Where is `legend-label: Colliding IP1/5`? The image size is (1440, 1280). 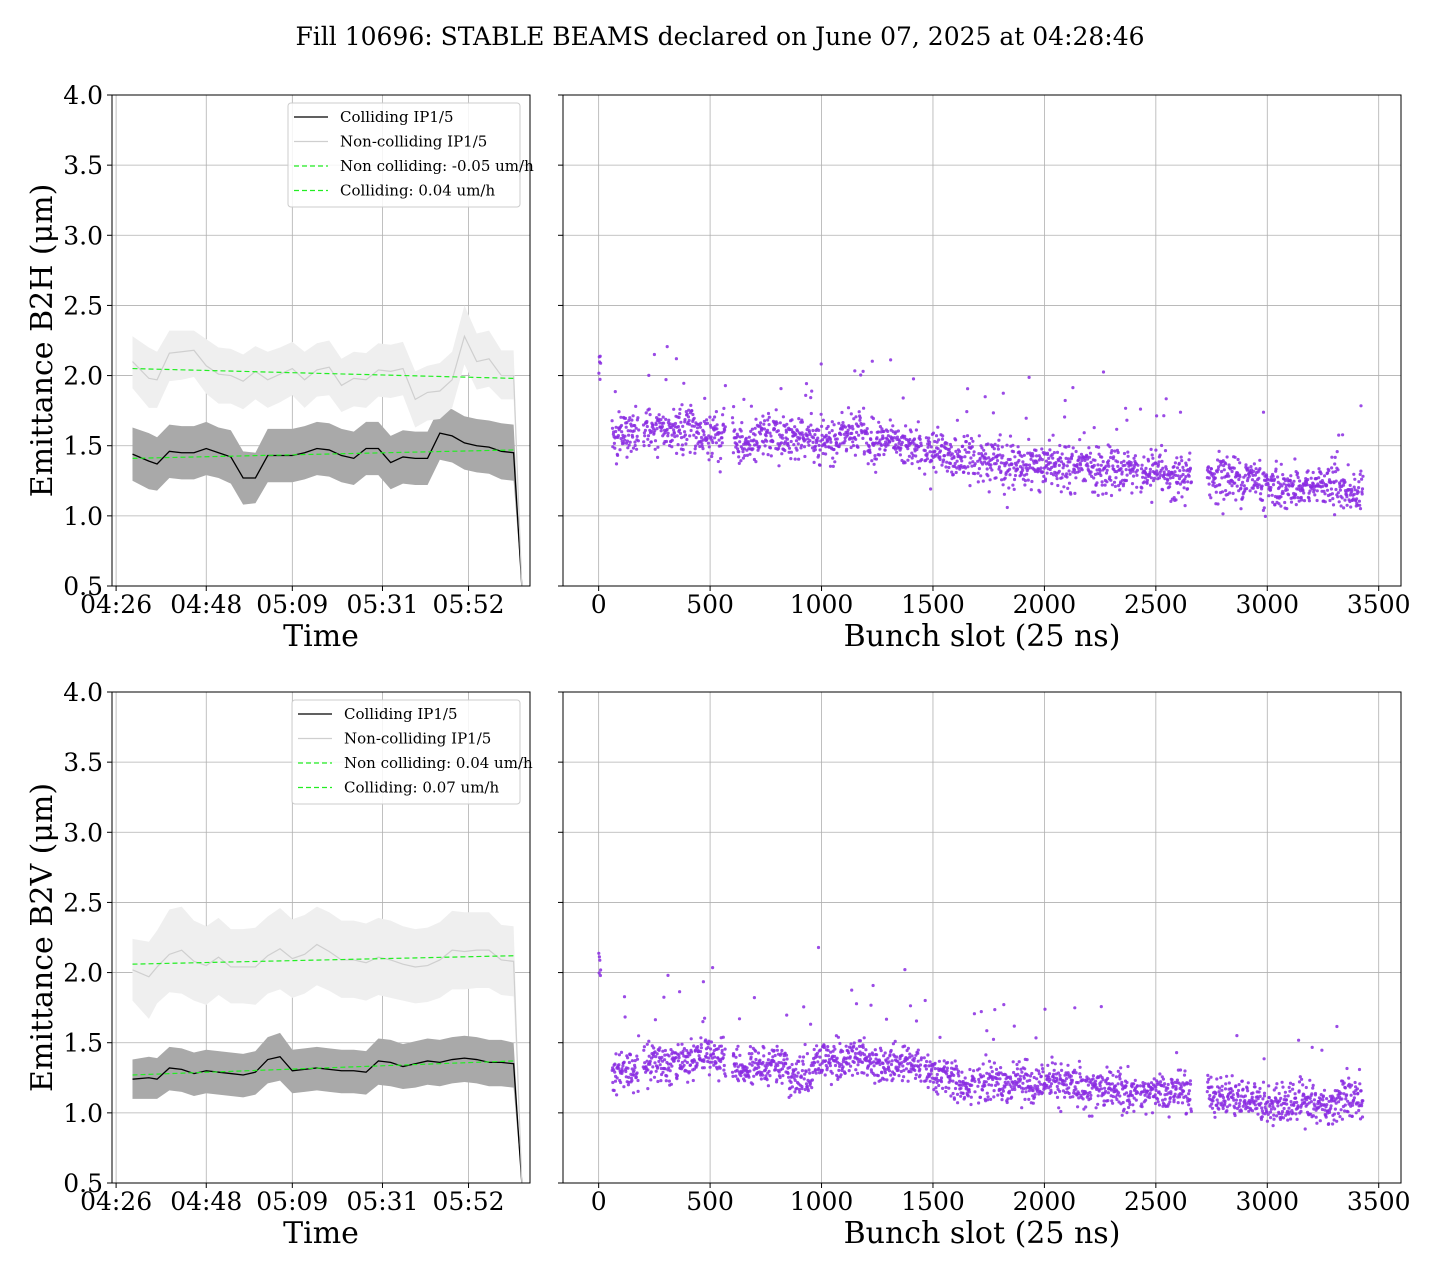 legend-label: Colliding IP1/5 is located at coordinates (401, 714).